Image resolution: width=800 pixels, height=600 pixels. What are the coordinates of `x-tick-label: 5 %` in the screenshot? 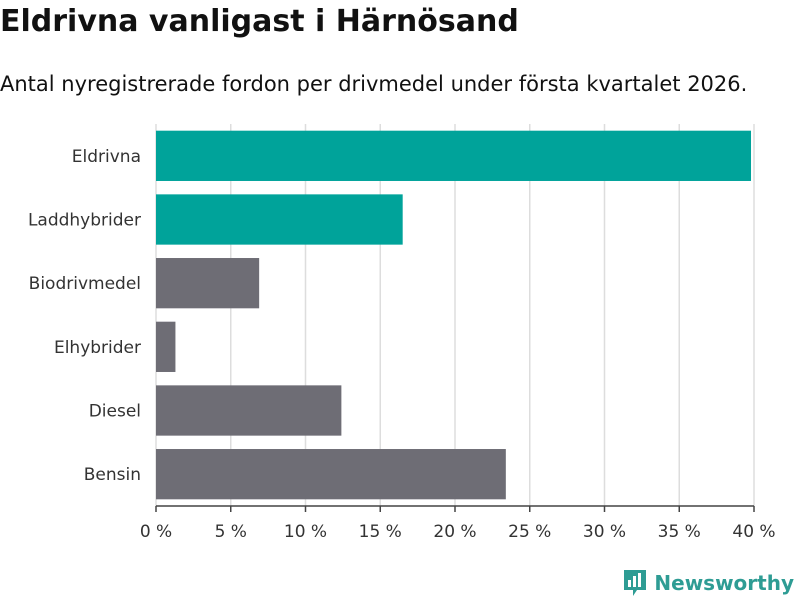 It's located at (231, 532).